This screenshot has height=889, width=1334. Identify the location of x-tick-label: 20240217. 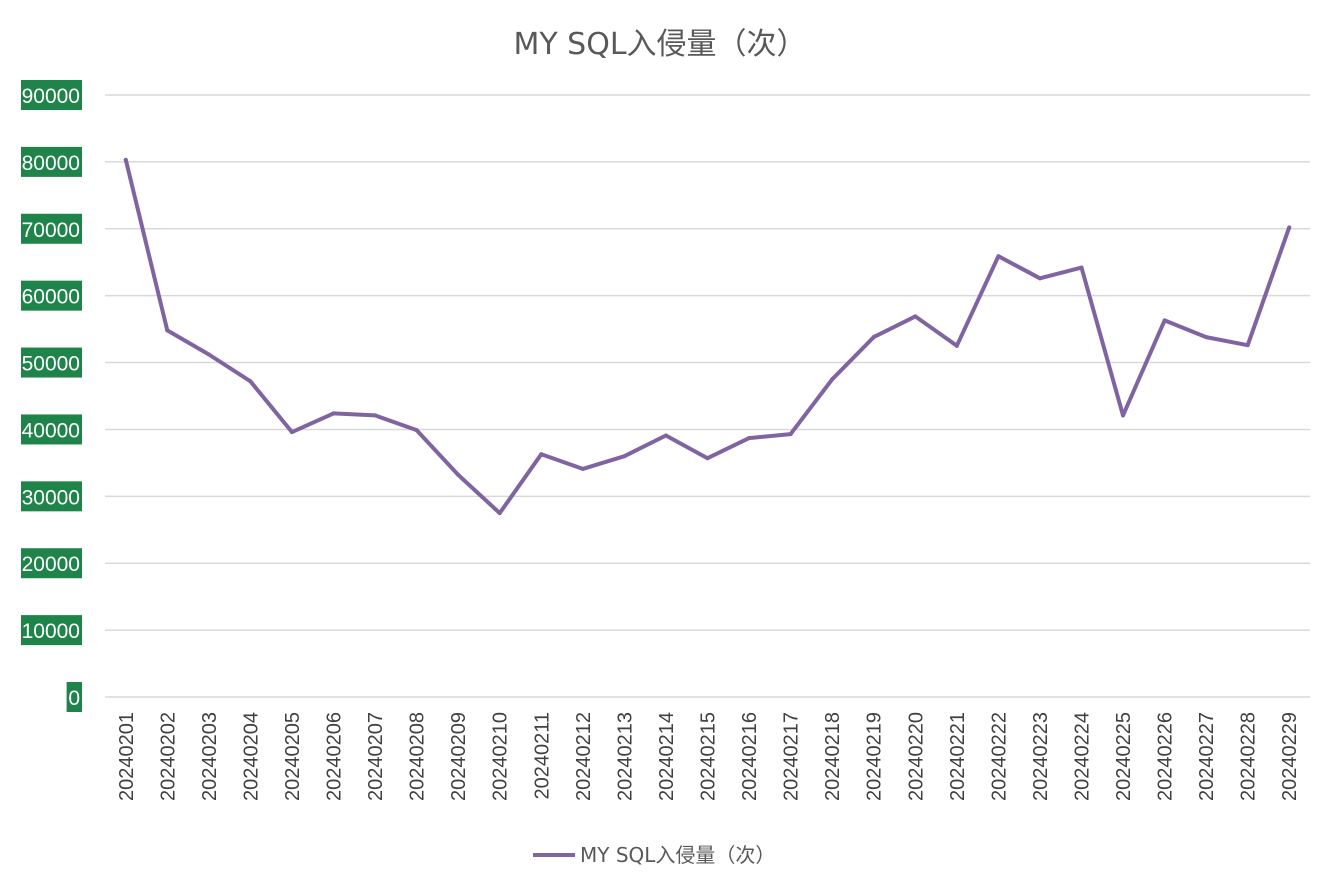
(792, 756).